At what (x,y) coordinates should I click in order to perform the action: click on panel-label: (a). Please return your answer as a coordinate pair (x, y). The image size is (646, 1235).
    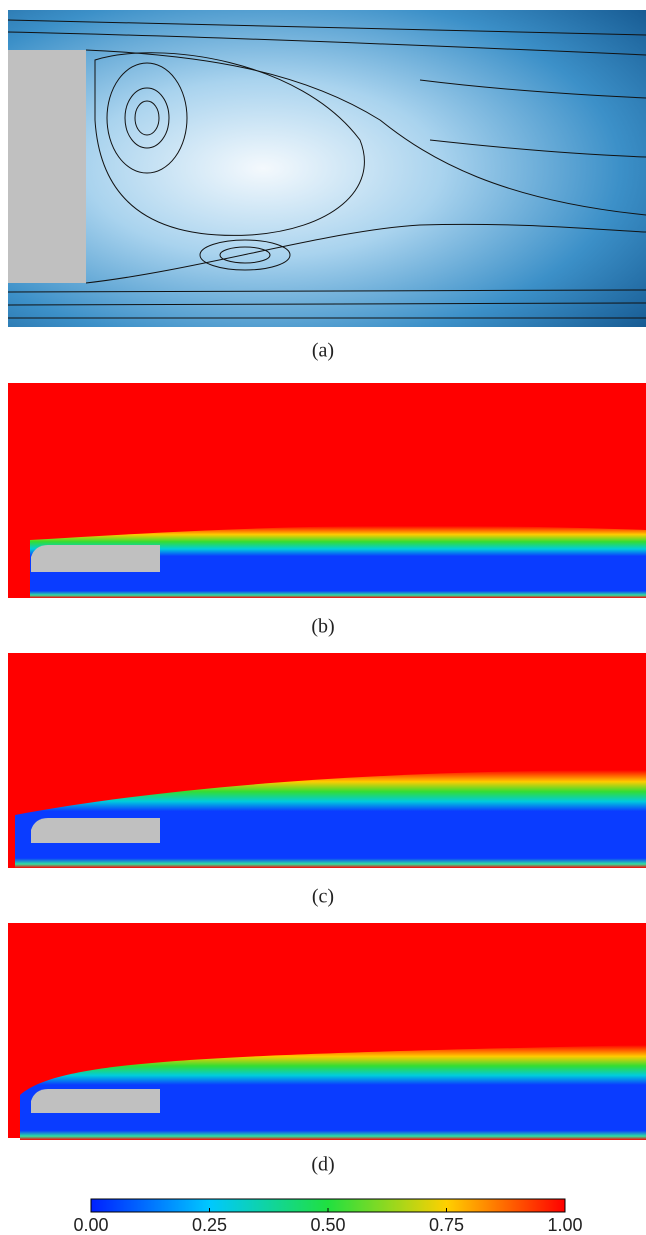
    Looking at the image, I should click on (323, 351).